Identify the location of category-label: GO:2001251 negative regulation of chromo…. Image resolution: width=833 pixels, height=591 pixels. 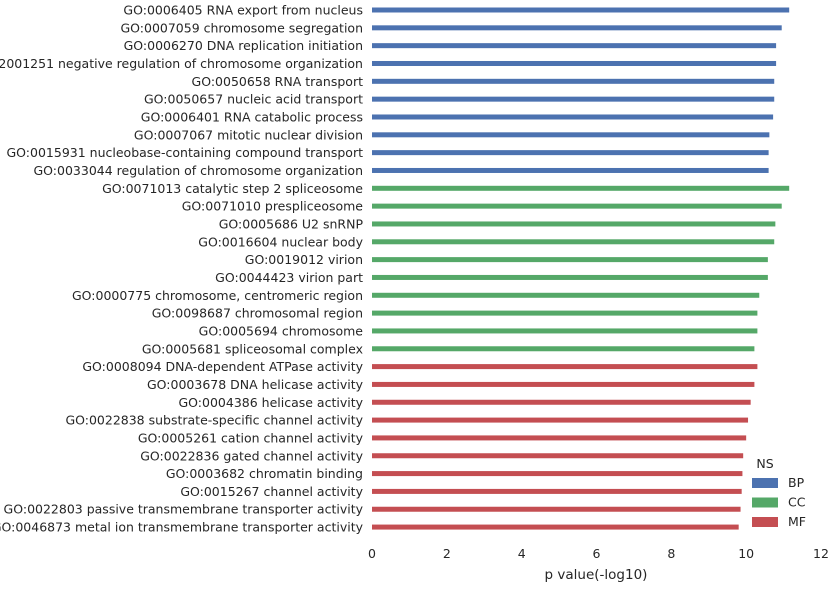
(181, 63).